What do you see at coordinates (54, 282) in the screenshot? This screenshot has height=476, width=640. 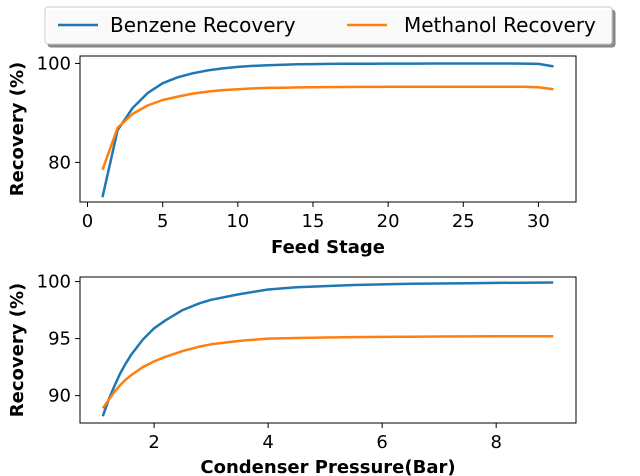 I see `condenser-pressure-y-tick-label: 100` at bounding box center [54, 282].